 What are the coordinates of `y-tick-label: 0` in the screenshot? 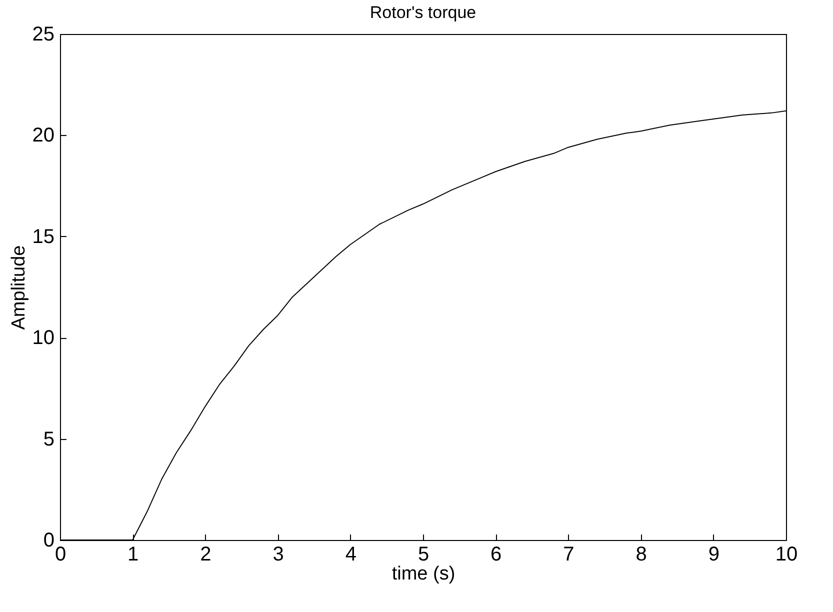 It's located at (48, 541).